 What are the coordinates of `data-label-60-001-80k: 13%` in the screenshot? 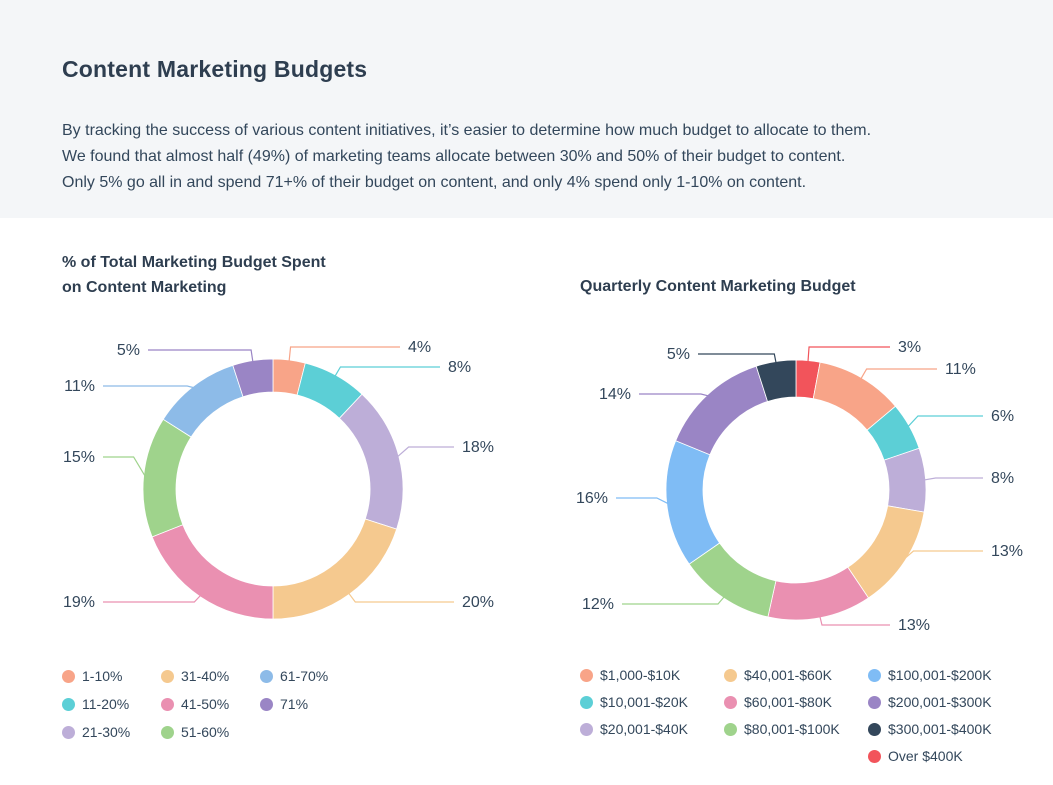 It's located at (914, 625).